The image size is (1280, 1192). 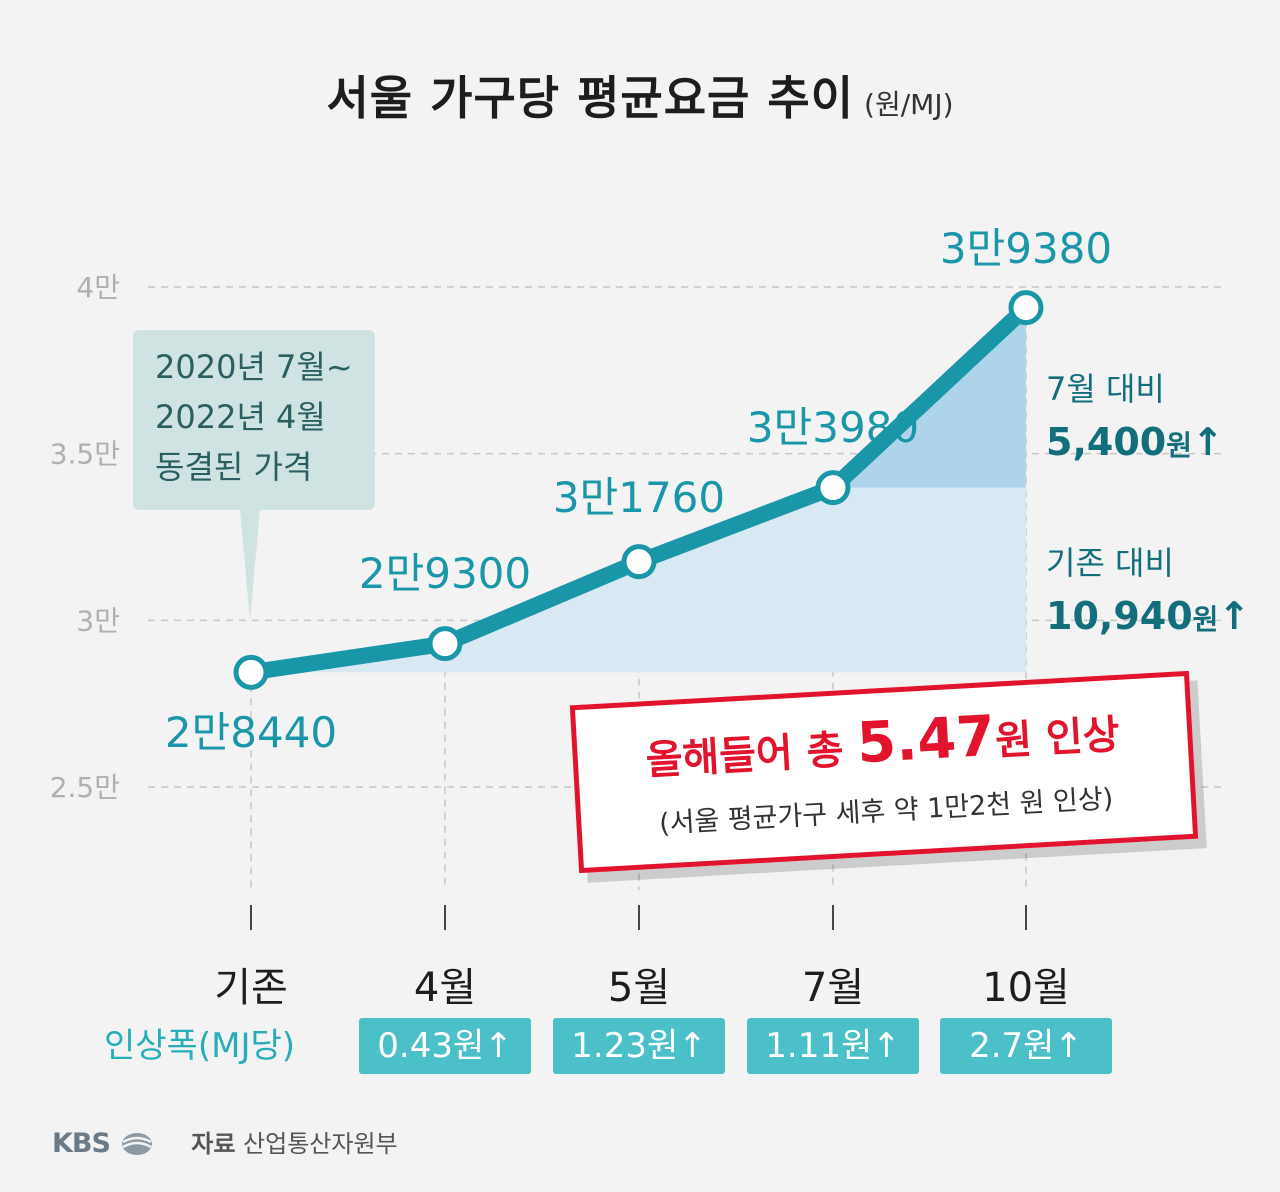 What do you see at coordinates (85, 787) in the screenshot?
I see `y-tick-label: 2.5만` at bounding box center [85, 787].